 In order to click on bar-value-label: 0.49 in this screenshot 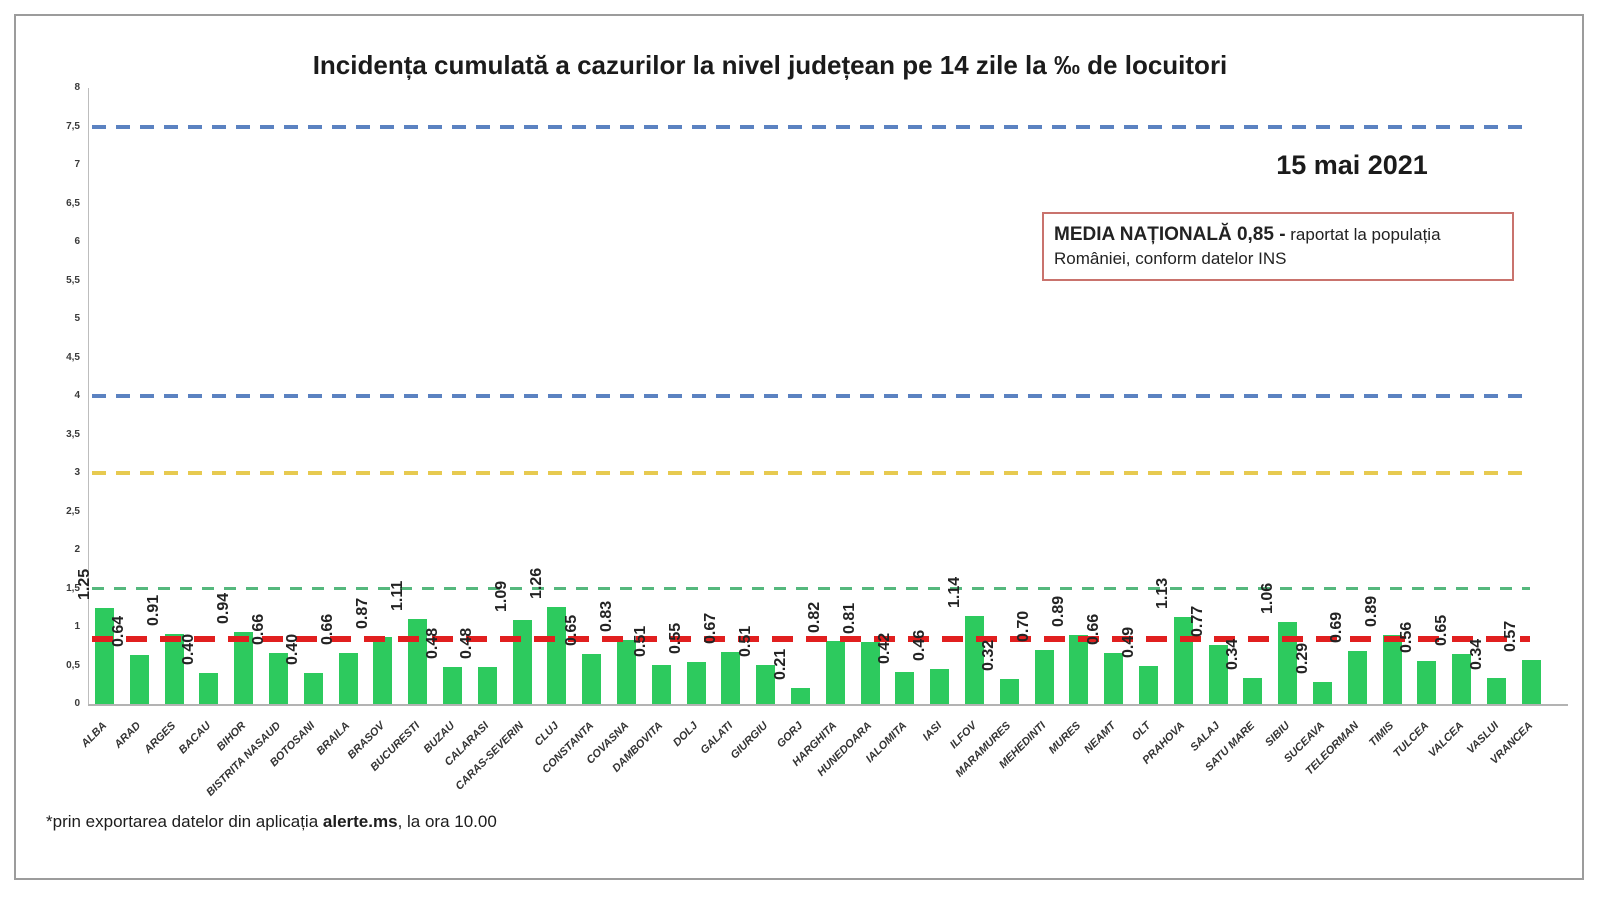, I will do `click(1128, 643)`.